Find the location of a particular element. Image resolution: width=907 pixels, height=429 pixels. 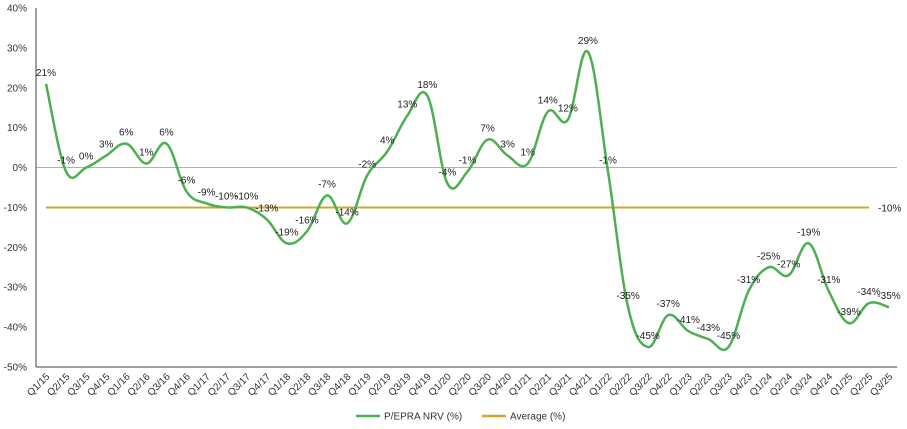

data-label: 29% is located at coordinates (588, 41).